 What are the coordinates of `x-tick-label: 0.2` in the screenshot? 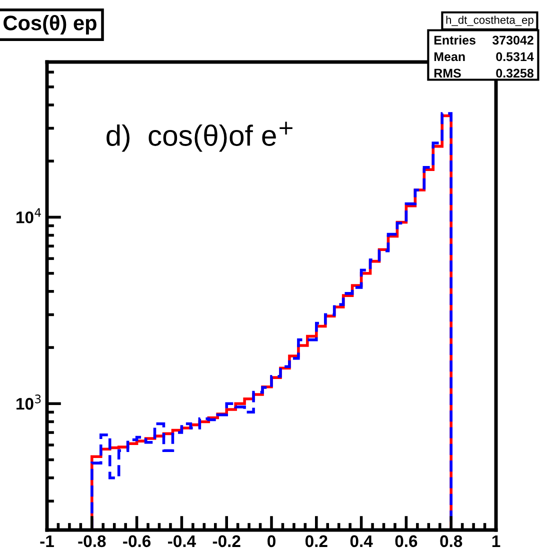 It's located at (316, 541).